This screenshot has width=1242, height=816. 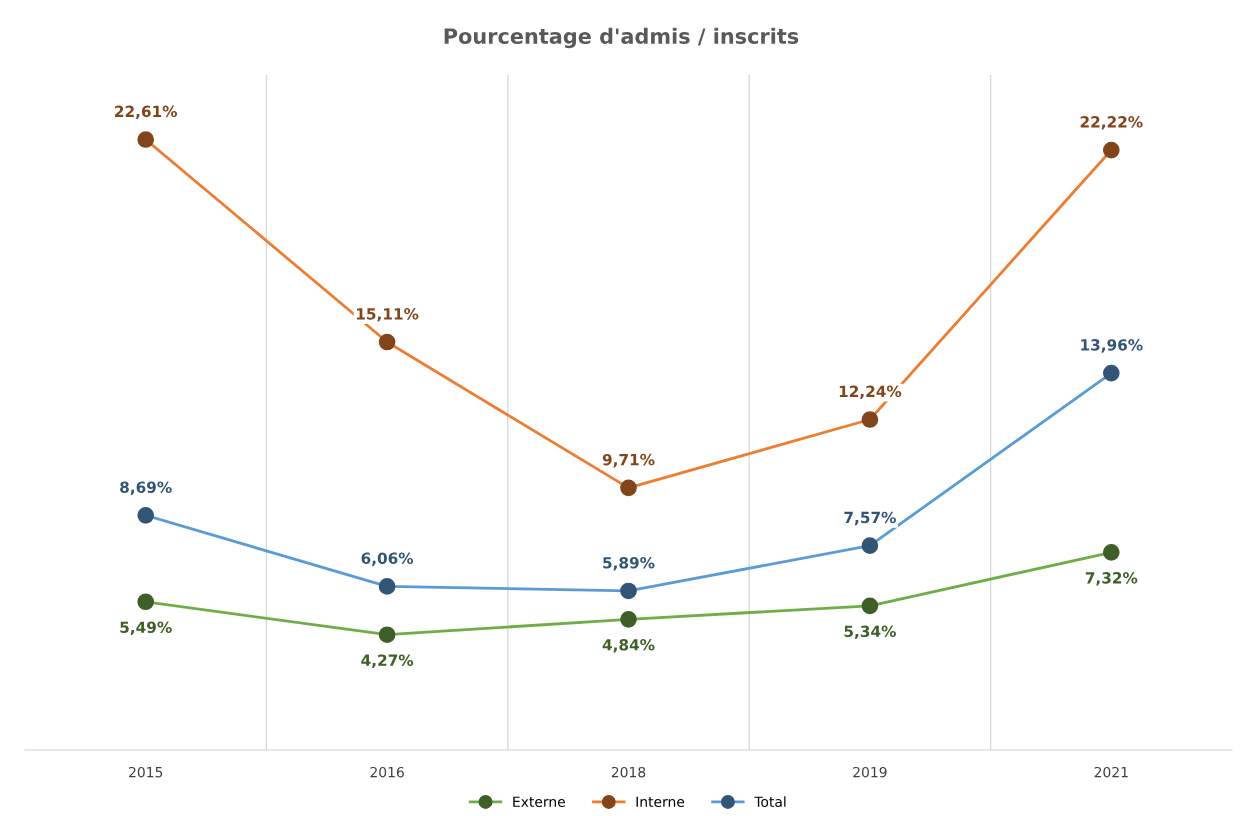 What do you see at coordinates (660, 801) in the screenshot?
I see `legend-label: Interne` at bounding box center [660, 801].